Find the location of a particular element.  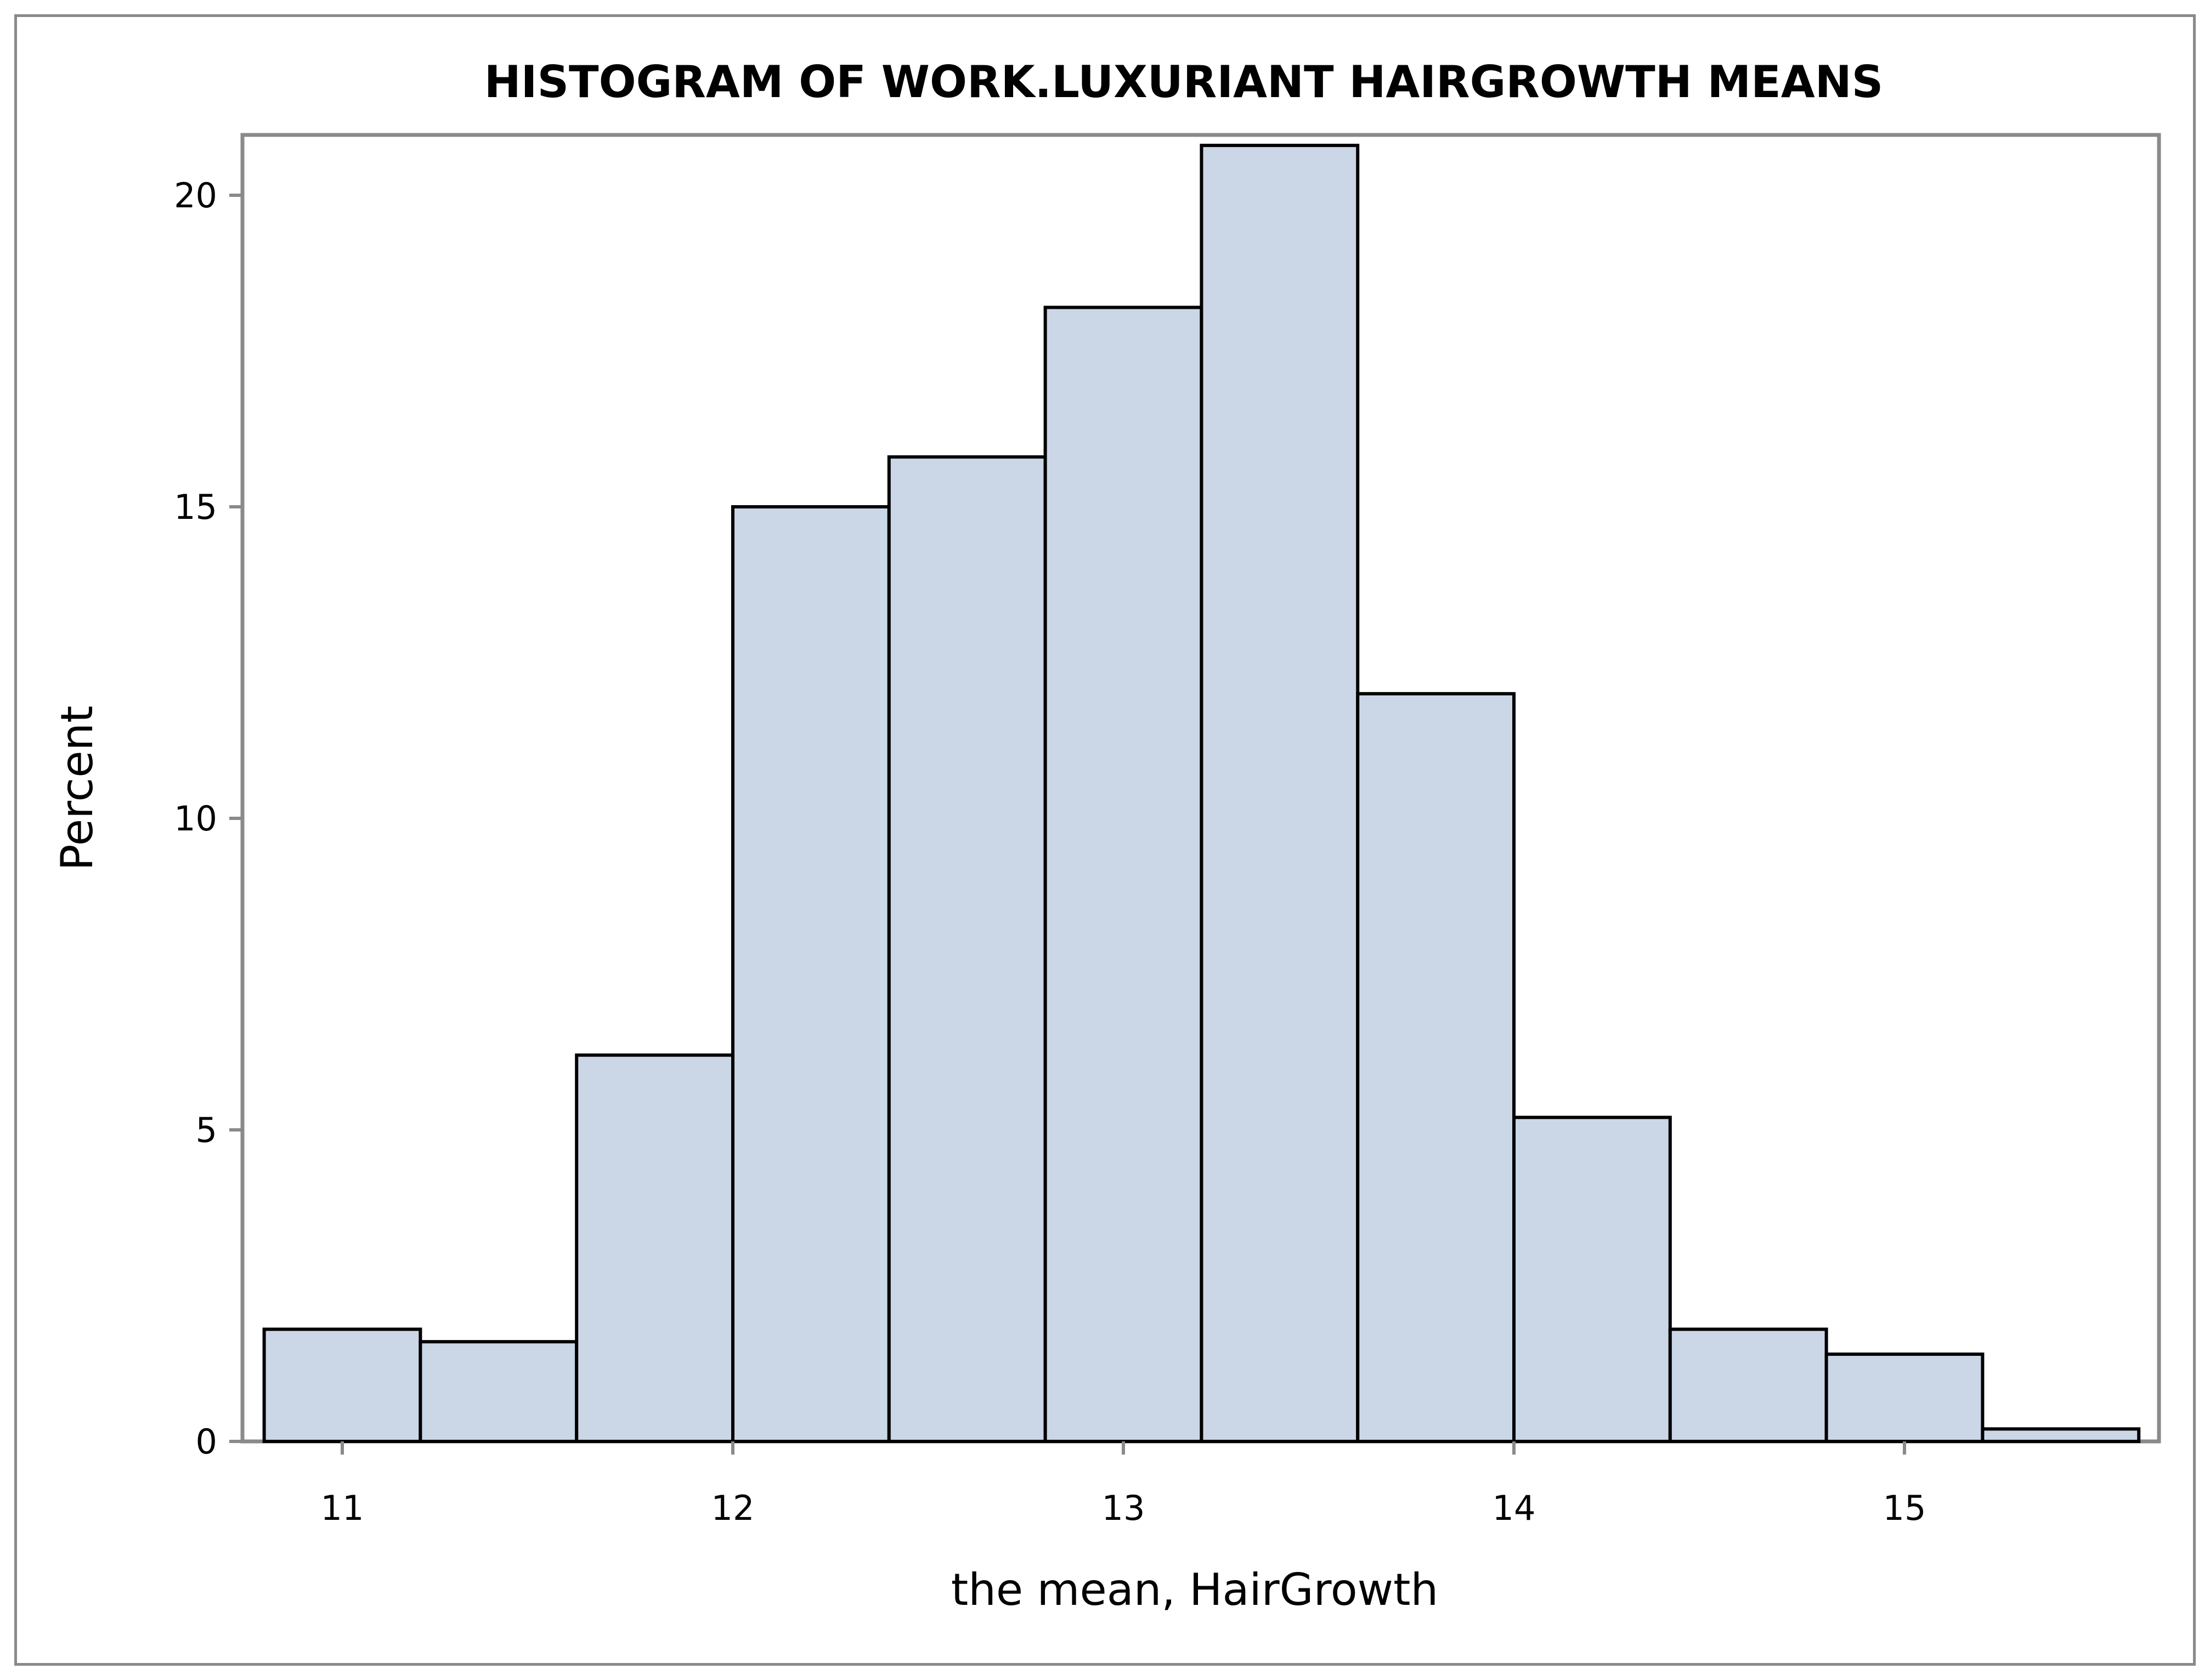

y-tick-label-5: 5 is located at coordinates (206, 1130).